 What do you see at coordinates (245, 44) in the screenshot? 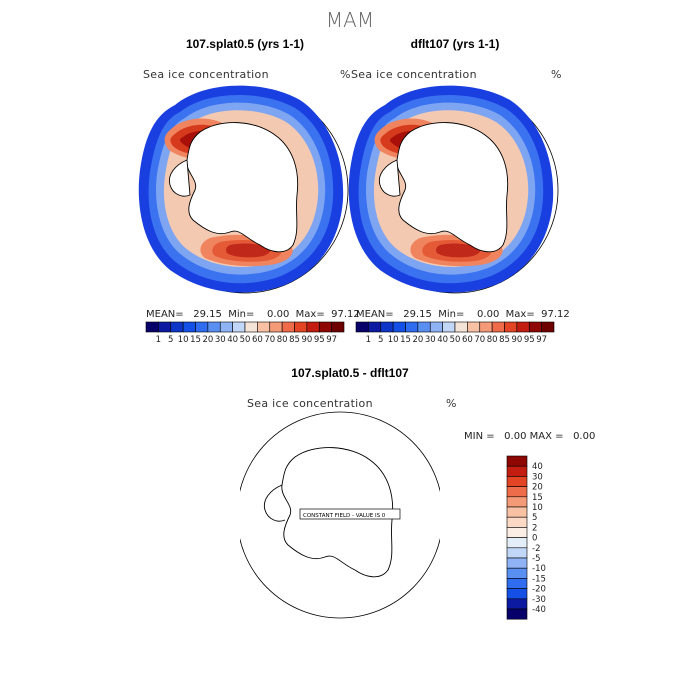
I see `panel-1-title: 107.splat0.5 (yrs 1-1)` at bounding box center [245, 44].